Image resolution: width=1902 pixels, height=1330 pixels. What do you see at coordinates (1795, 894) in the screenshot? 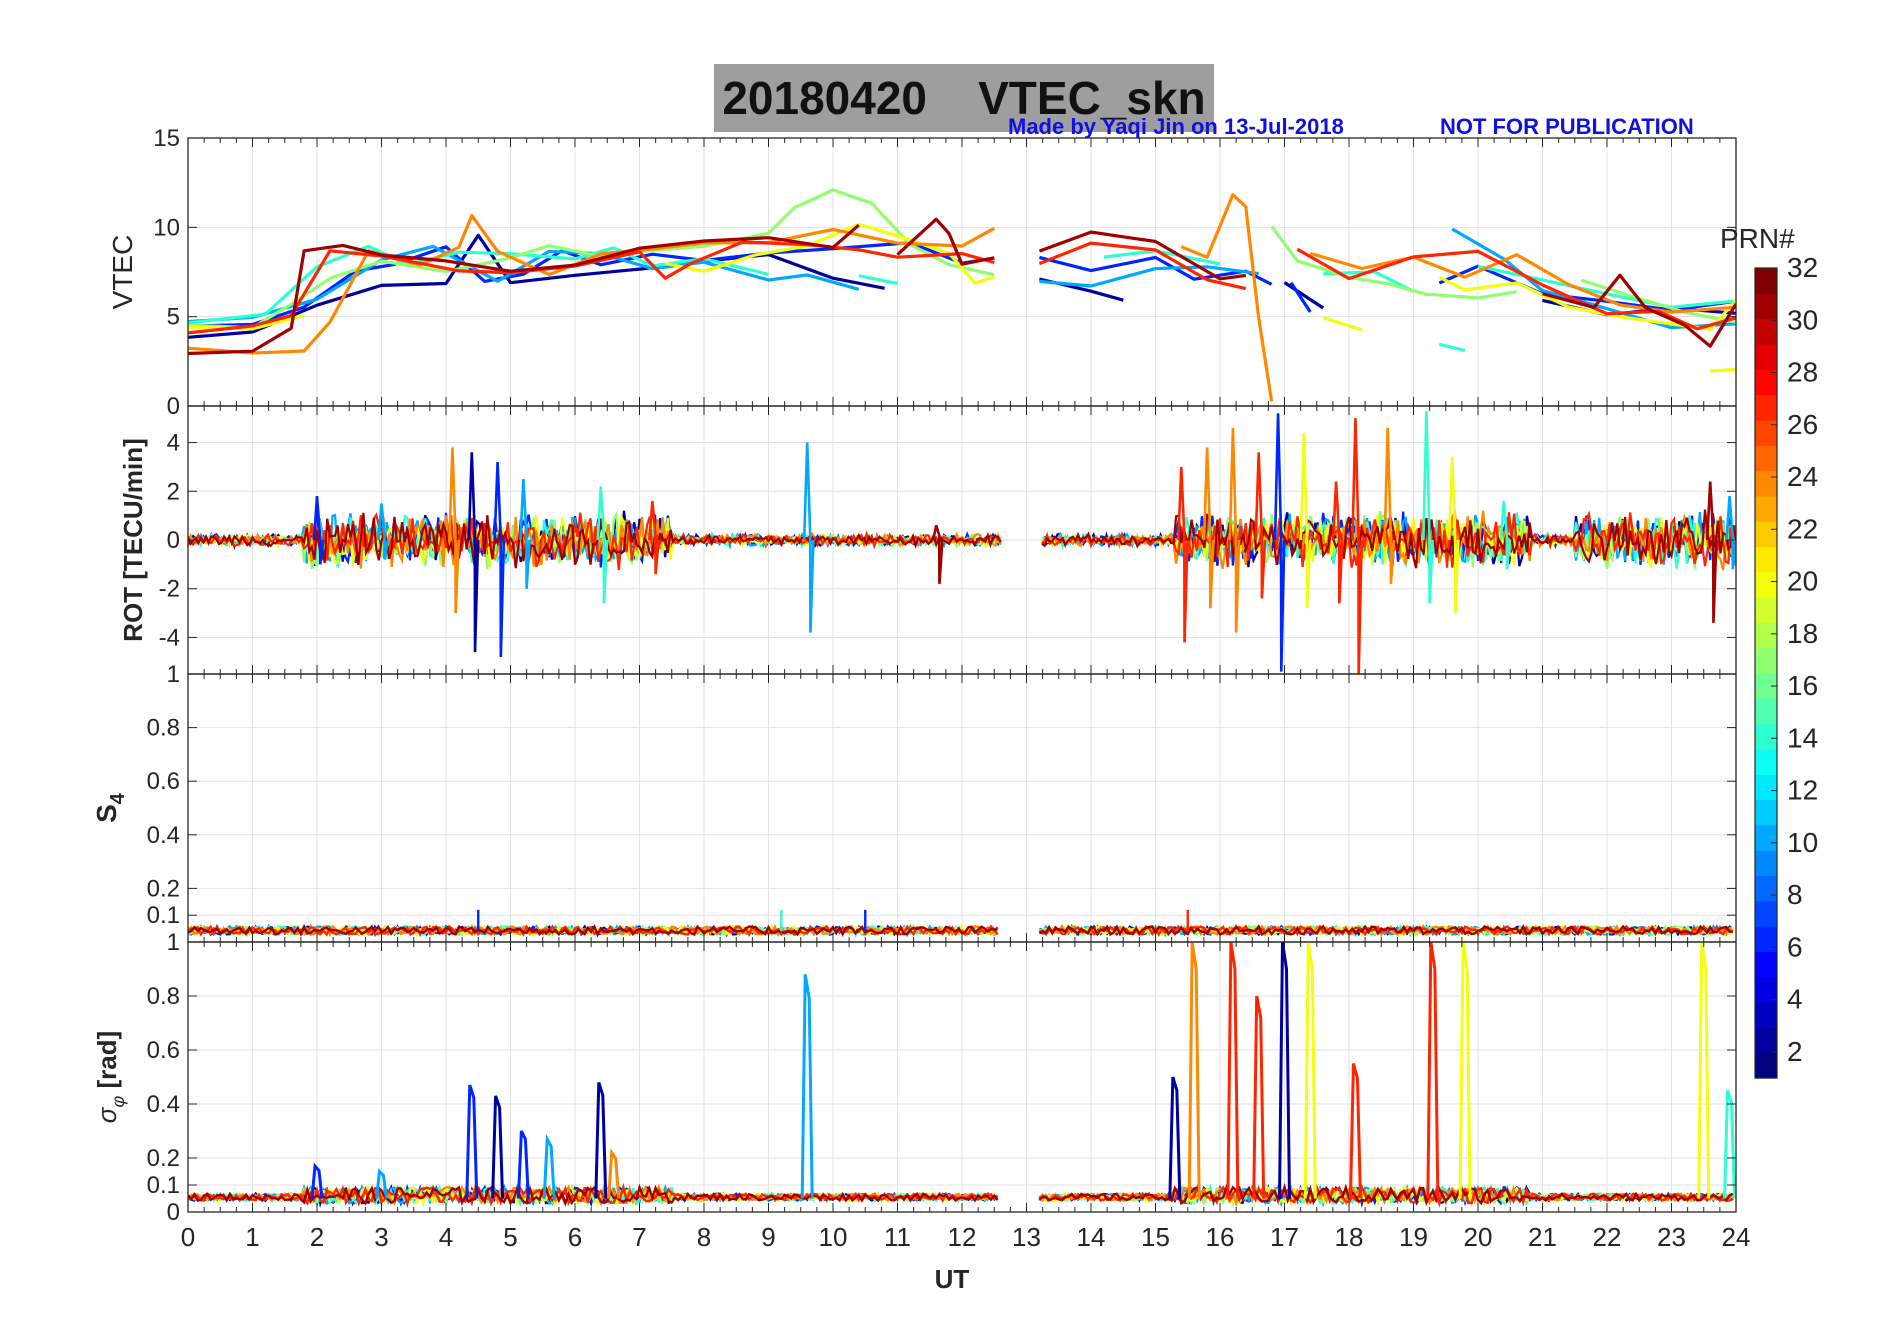
I see `colorbar-tick-label: 8` at bounding box center [1795, 894].